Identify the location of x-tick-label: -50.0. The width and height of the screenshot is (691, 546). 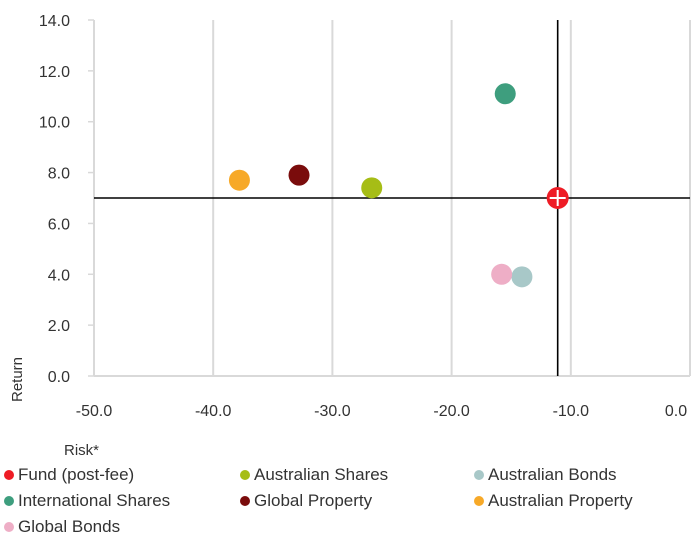
(94, 411).